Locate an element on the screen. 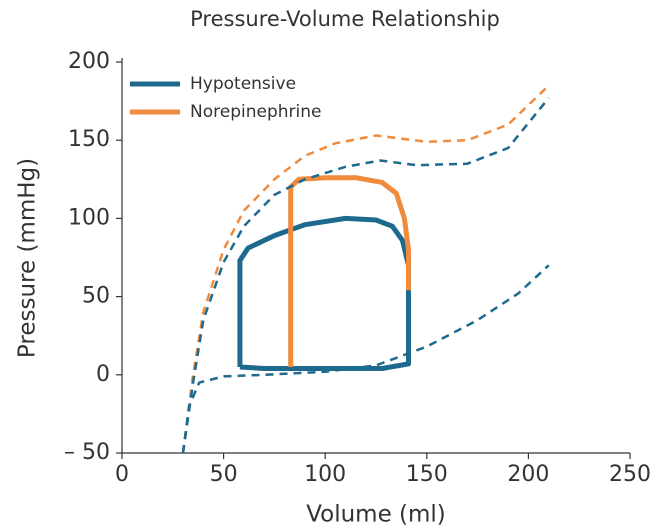  y-tick-label: 200 is located at coordinates (89, 61).